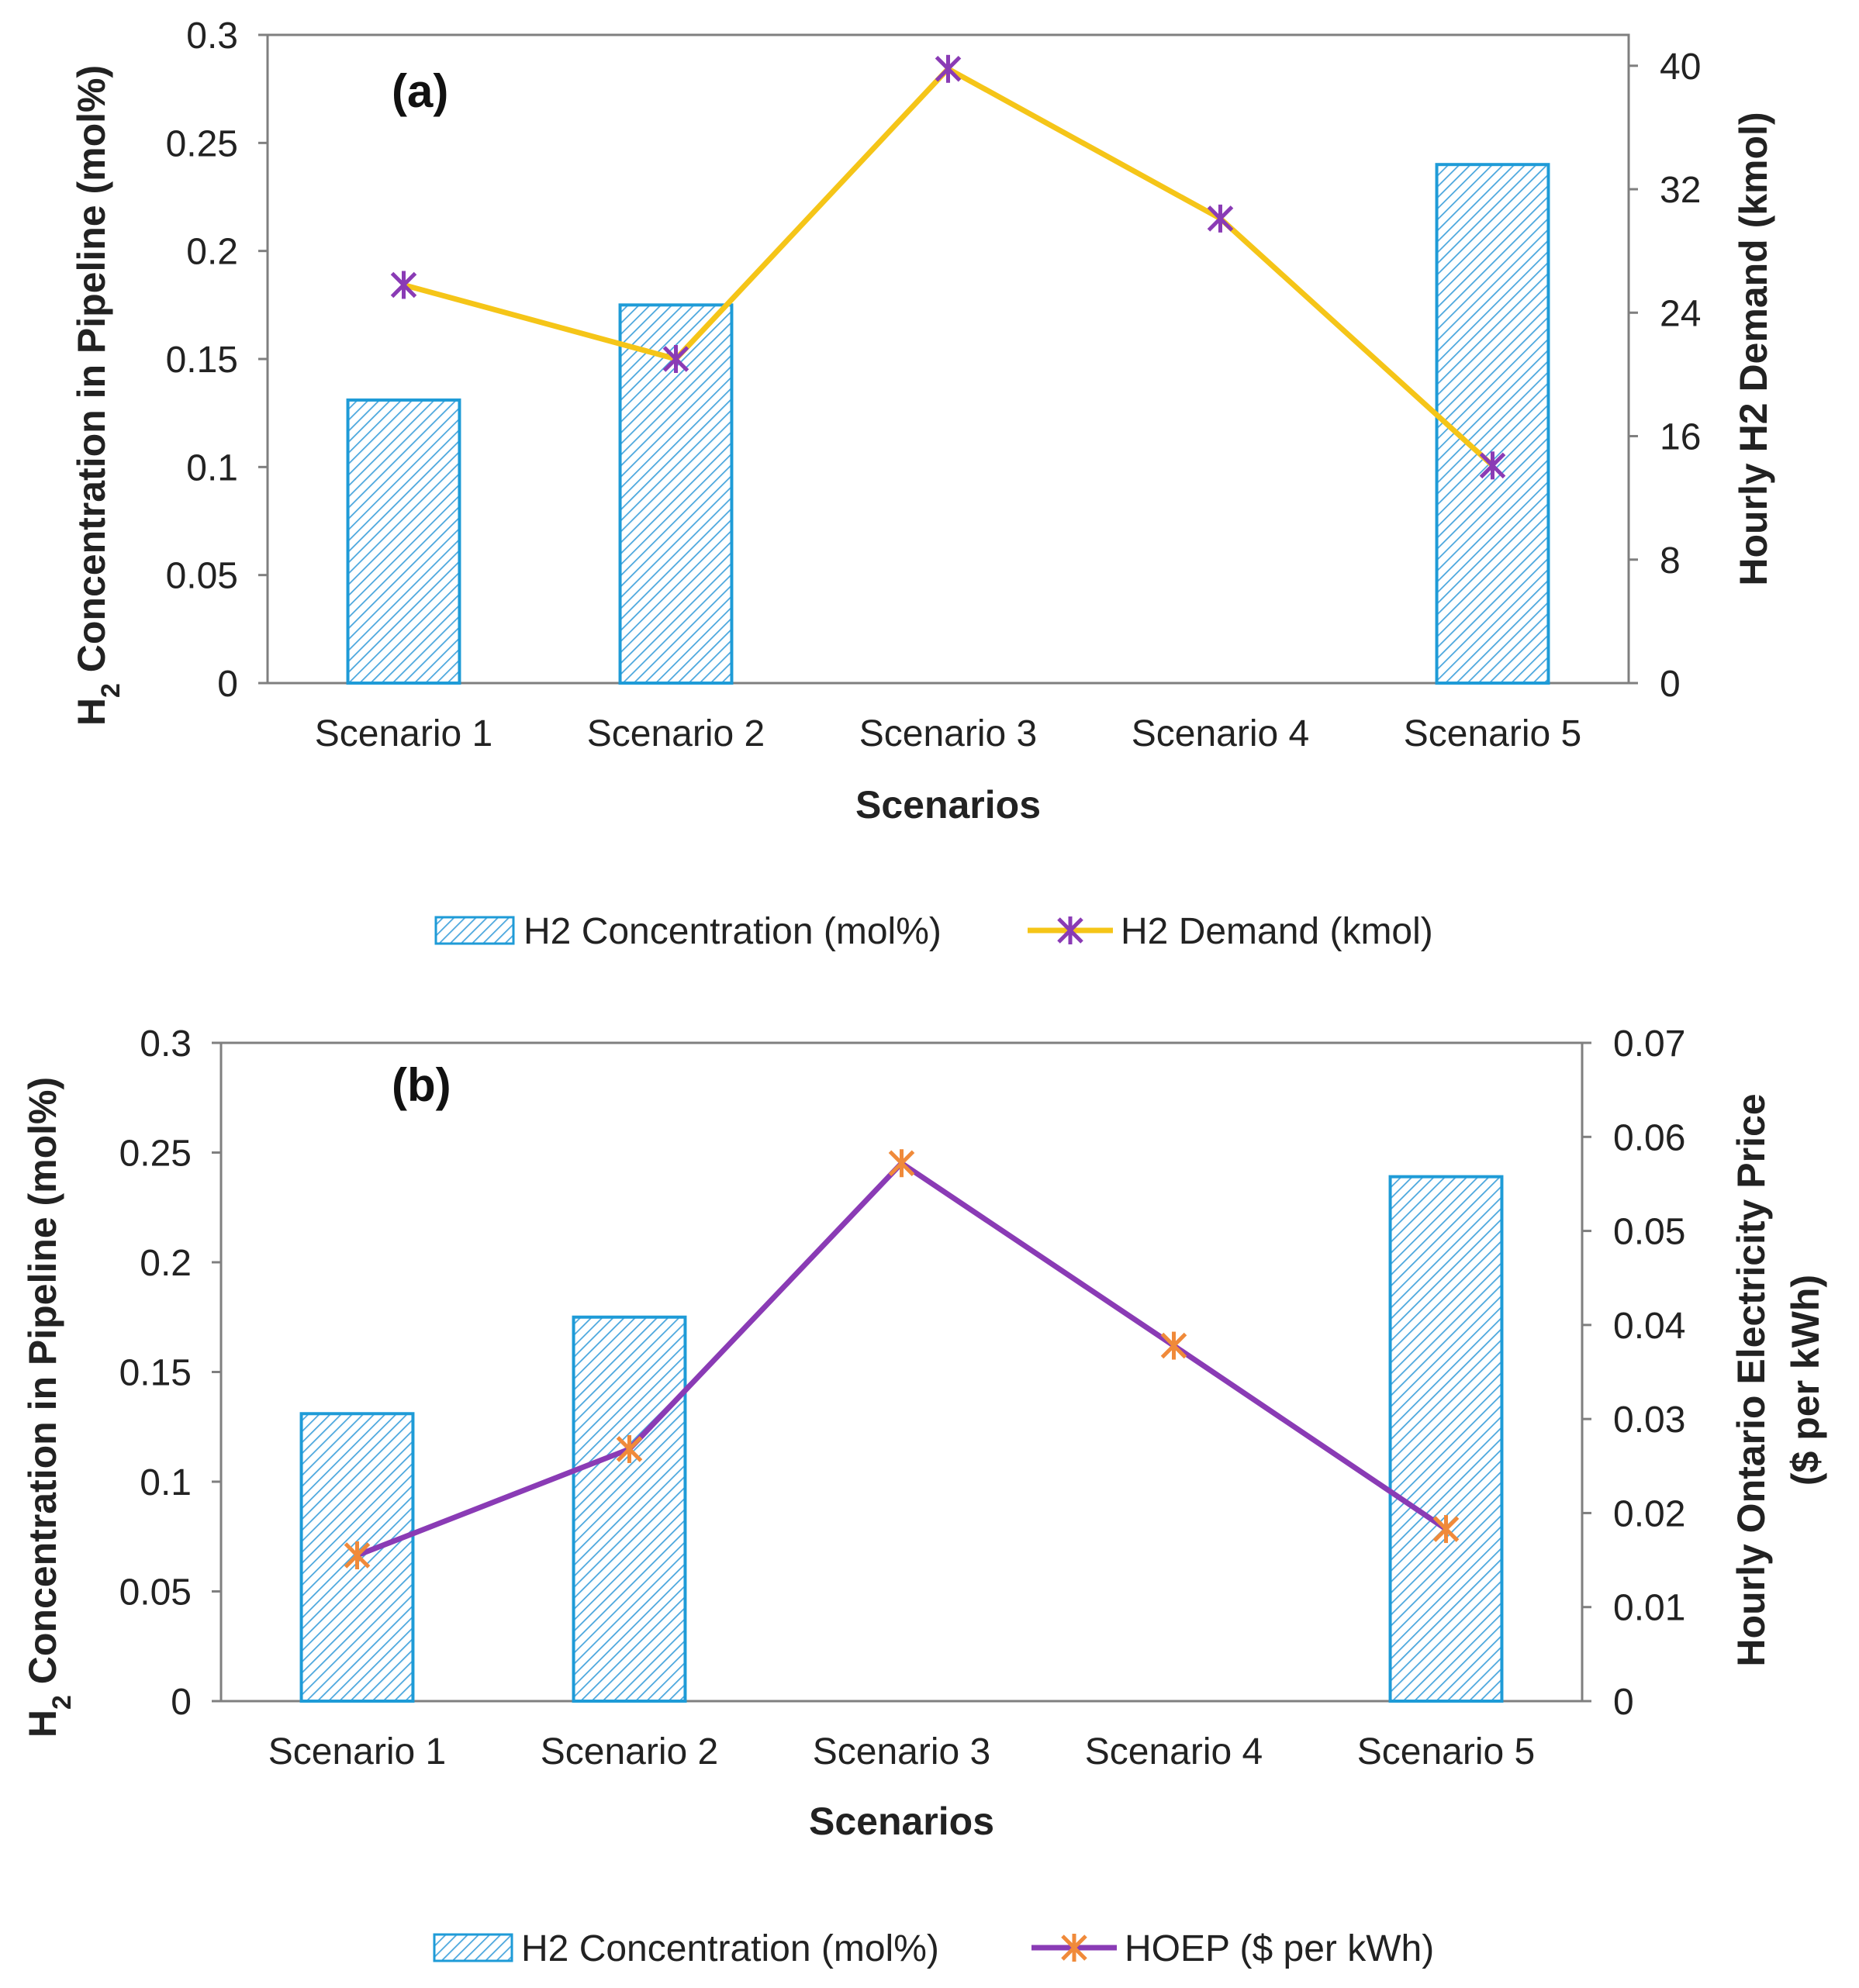  What do you see at coordinates (1805, 1380) in the screenshot?
I see `y2-axis-title: ($ per kWh)` at bounding box center [1805, 1380].